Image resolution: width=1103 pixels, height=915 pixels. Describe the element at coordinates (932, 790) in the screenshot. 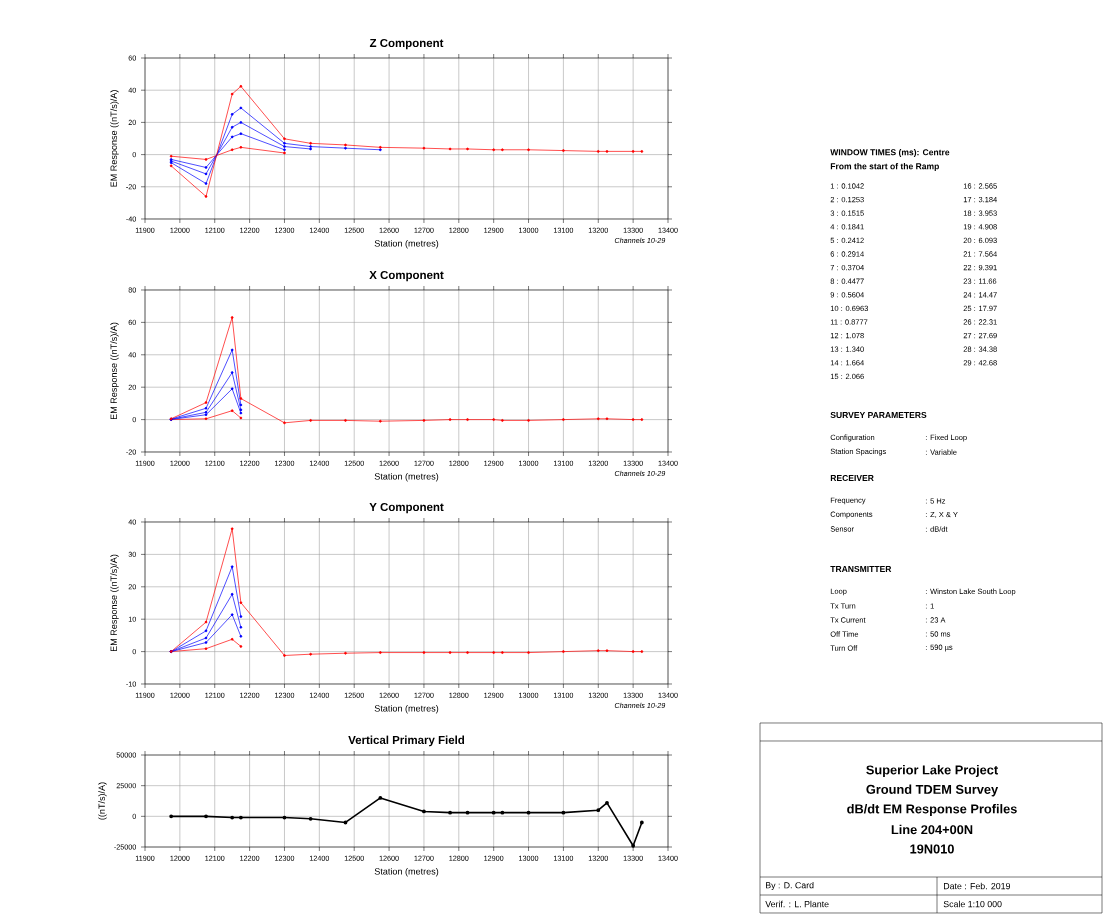

I see `text: Ground TDEM Survey` at that location.